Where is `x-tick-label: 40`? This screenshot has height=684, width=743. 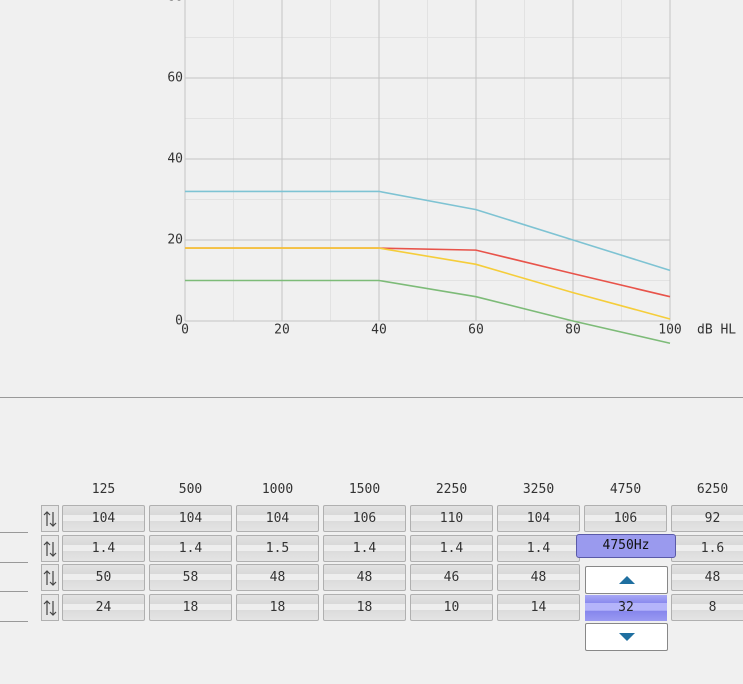
x-tick-label: 40 is located at coordinates (379, 330).